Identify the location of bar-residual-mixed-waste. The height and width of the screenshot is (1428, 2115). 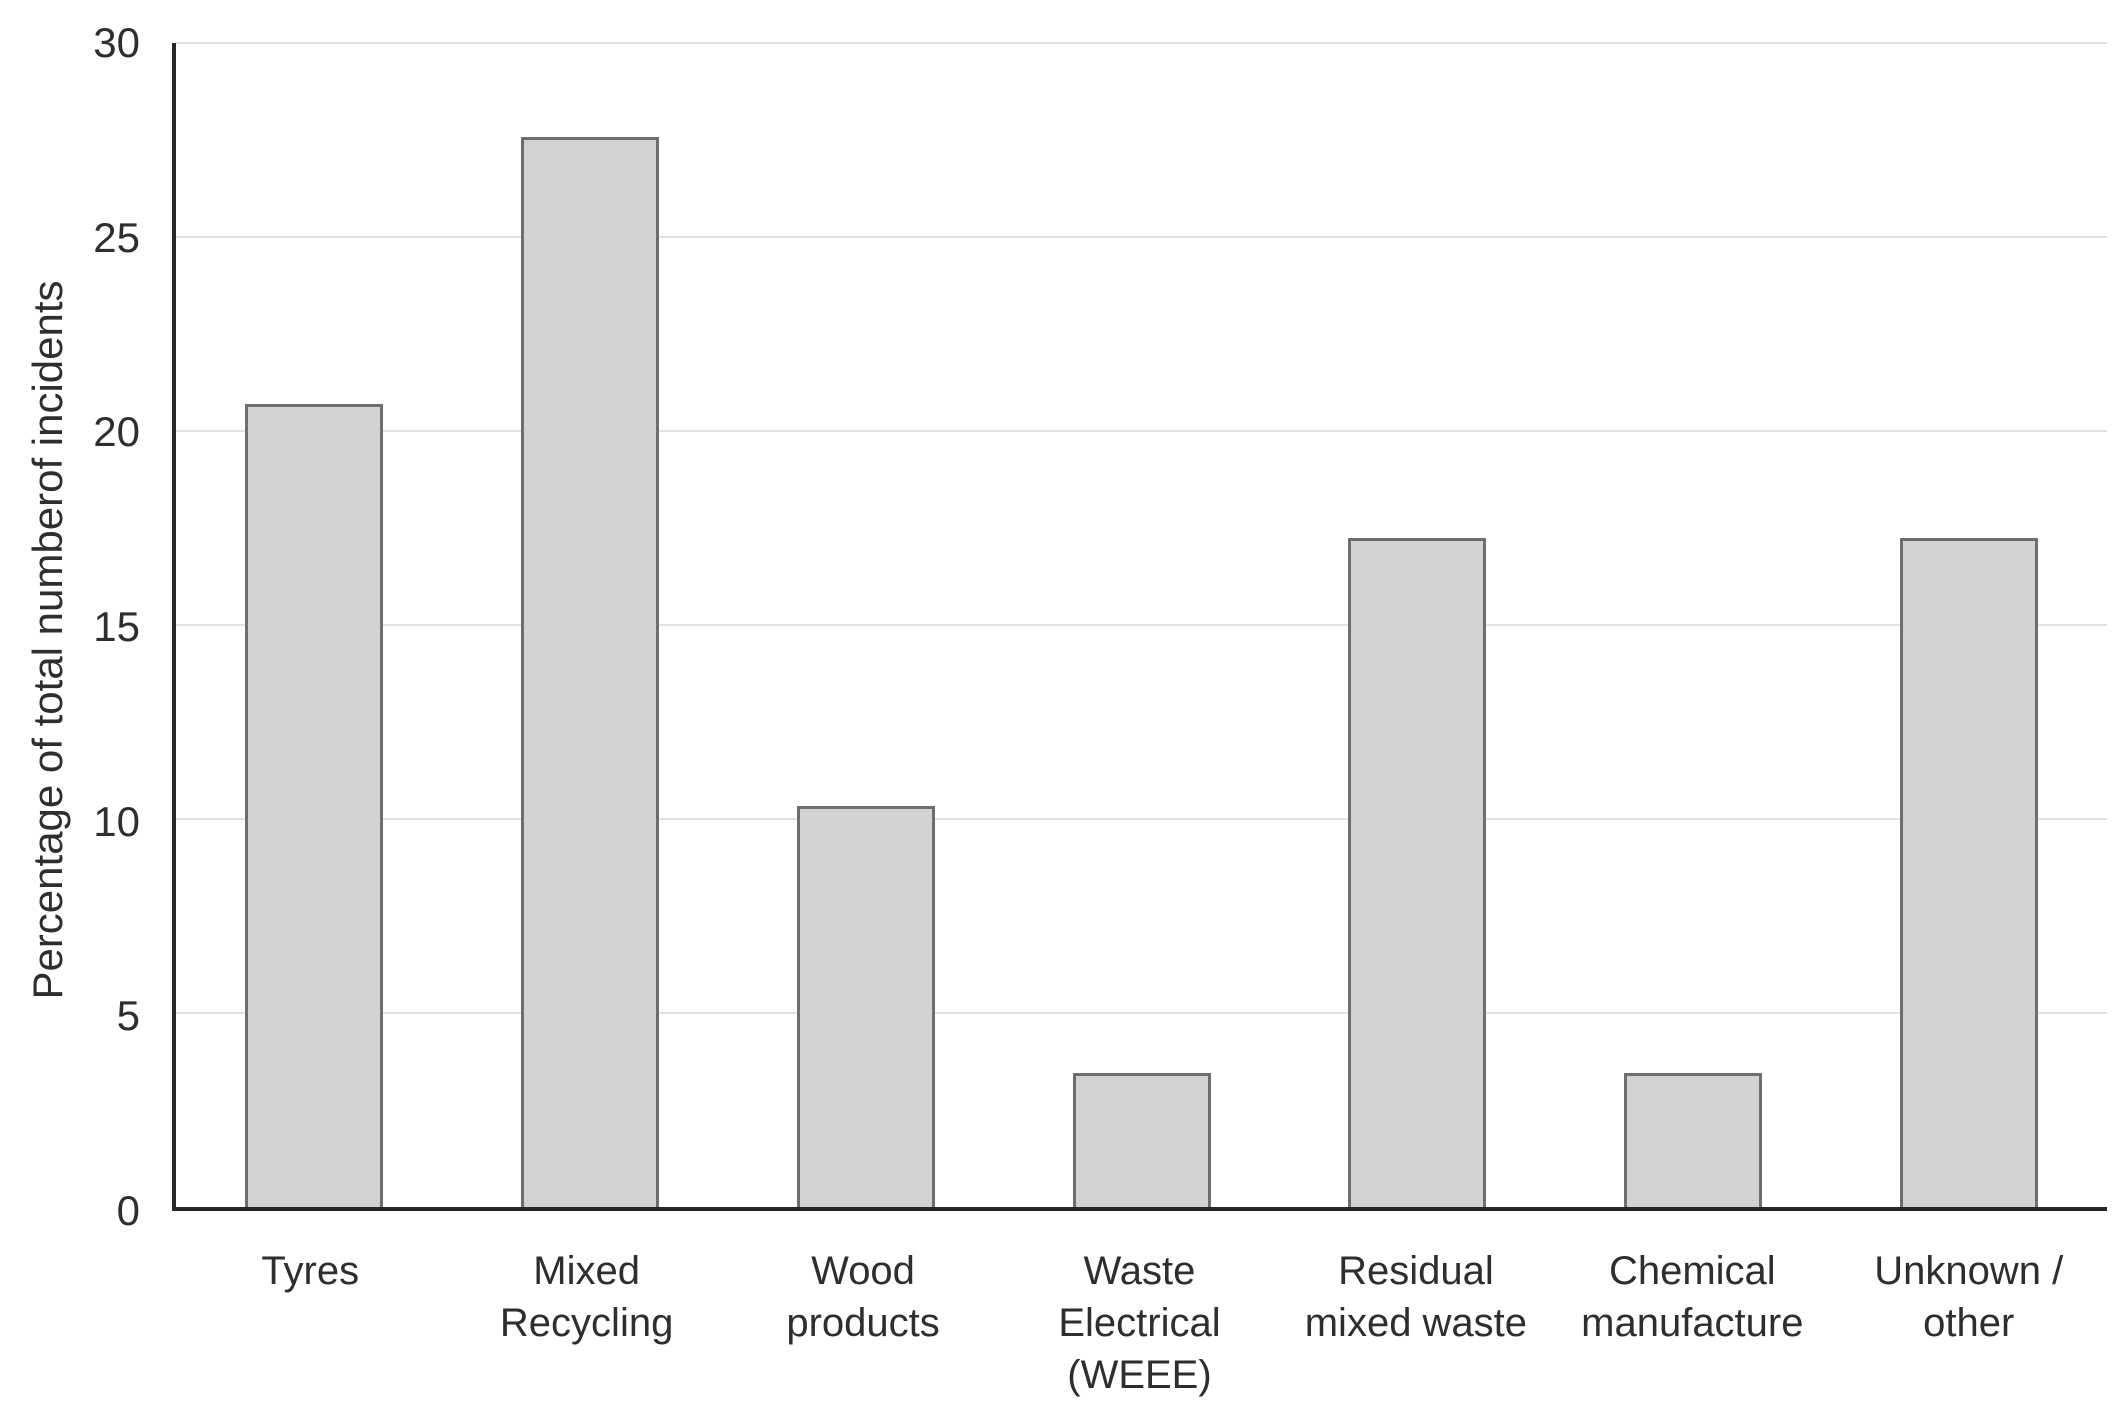
(1417, 872).